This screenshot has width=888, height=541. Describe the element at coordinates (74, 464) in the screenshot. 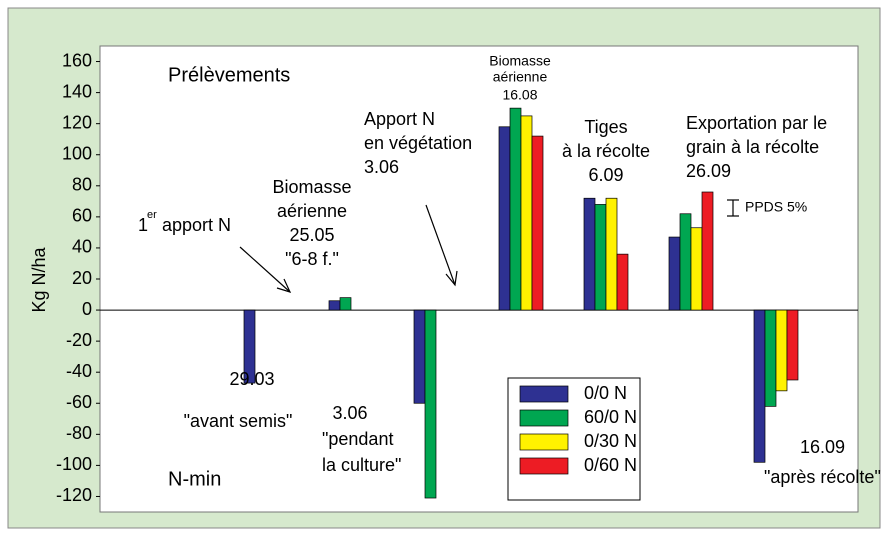

I see `y-tick-label: -100` at that location.